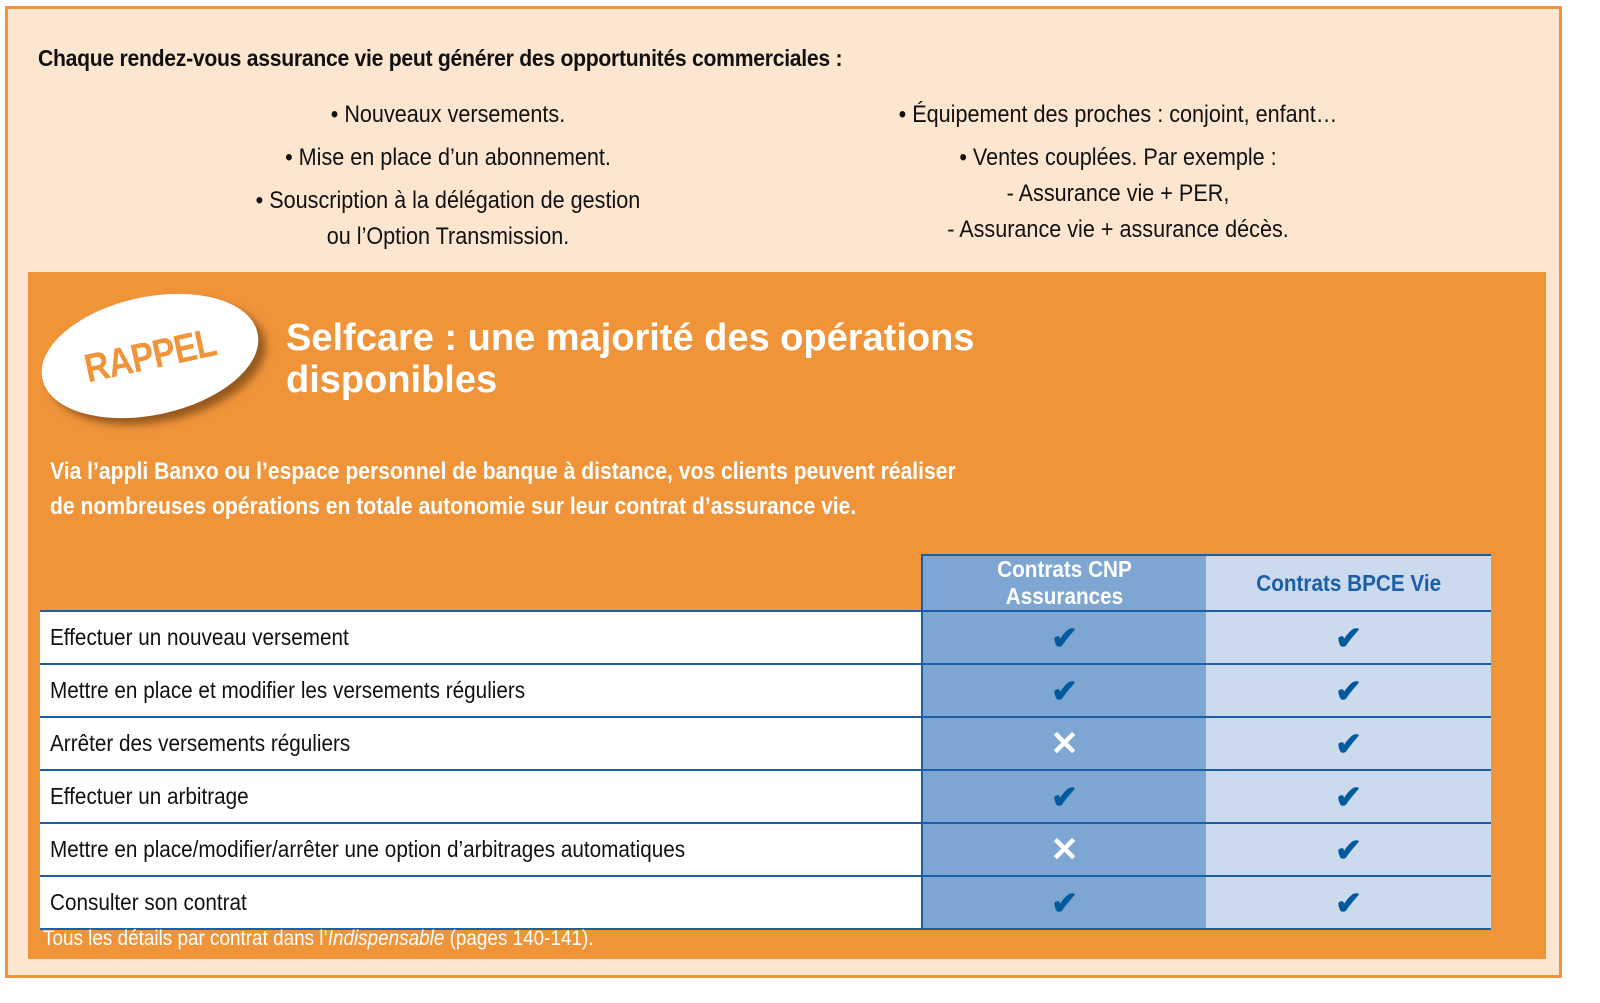  Describe the element at coordinates (150, 356) in the screenshot. I see `rappel-badge: RAPPEL` at that location.